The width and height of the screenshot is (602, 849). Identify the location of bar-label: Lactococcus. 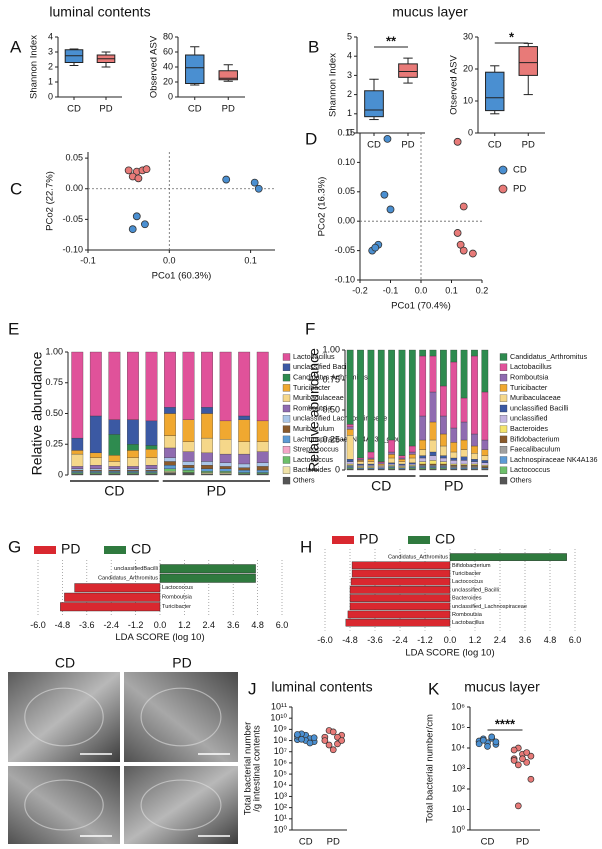
(177, 588).